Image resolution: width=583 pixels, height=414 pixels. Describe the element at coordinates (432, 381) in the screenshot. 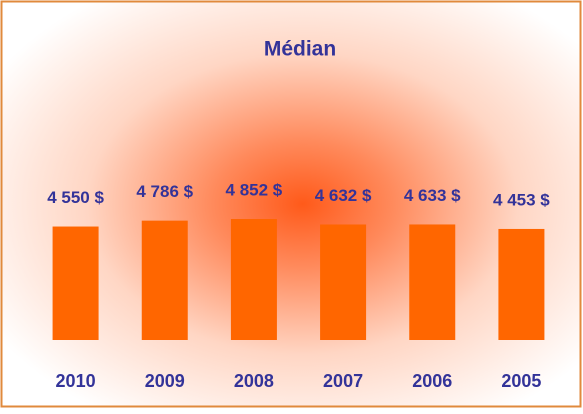

I see `x-tick-label: 2006` at that location.